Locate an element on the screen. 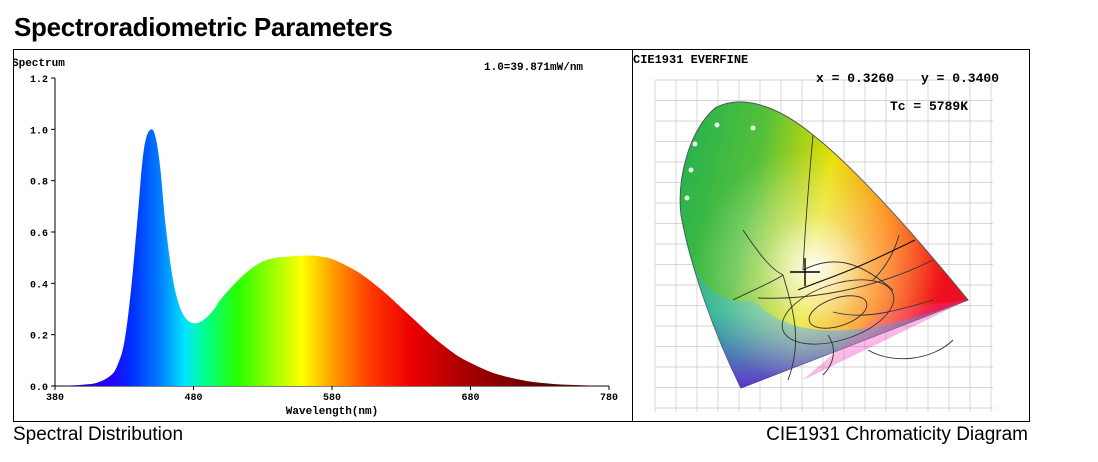 The height and width of the screenshot is (462, 1098). y-tick-label: 0.0 is located at coordinates (39, 388).